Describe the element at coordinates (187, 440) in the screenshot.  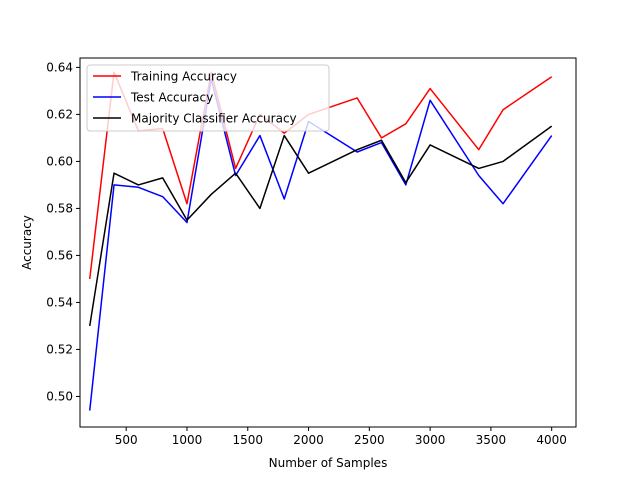
I see `x-tick-label: 1000` at that location.